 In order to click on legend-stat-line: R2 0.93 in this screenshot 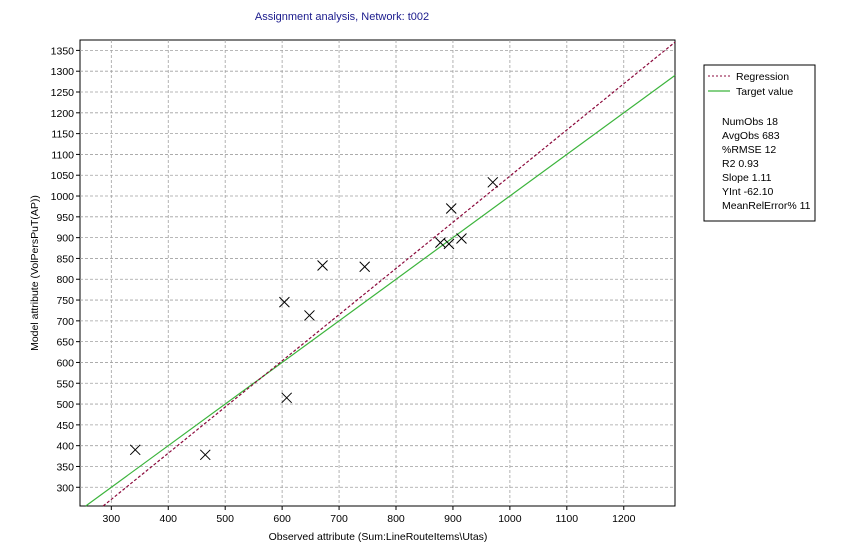, I will do `click(740, 164)`.